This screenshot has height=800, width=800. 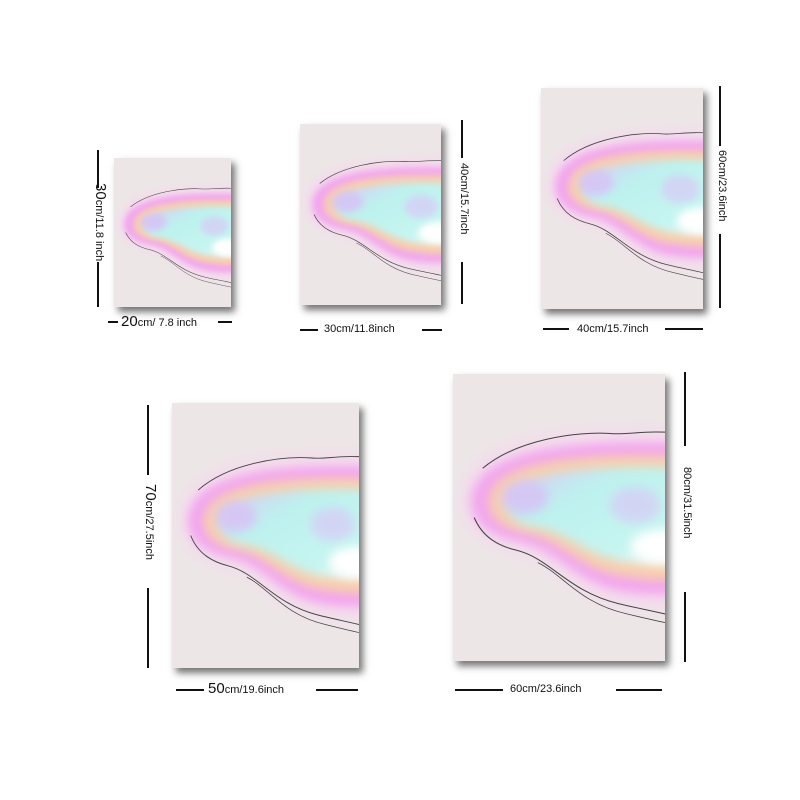 What do you see at coordinates (159, 321) in the screenshot?
I see `width-label-20x30: 20cm/ 7.8 inch` at bounding box center [159, 321].